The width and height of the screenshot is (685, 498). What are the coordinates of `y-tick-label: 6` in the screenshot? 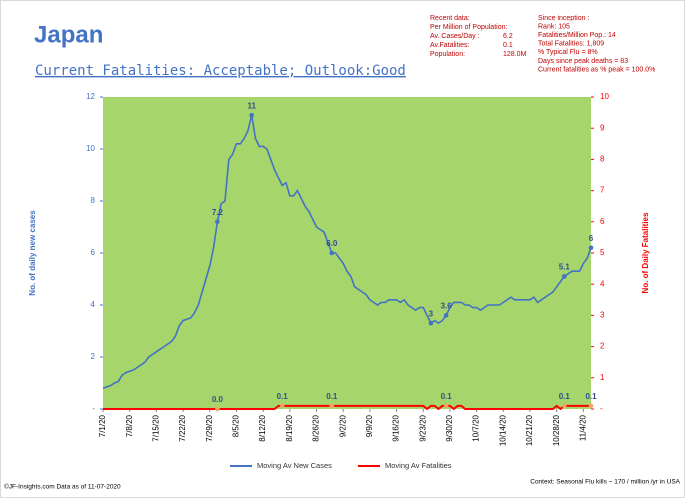 It's located at (93, 252).